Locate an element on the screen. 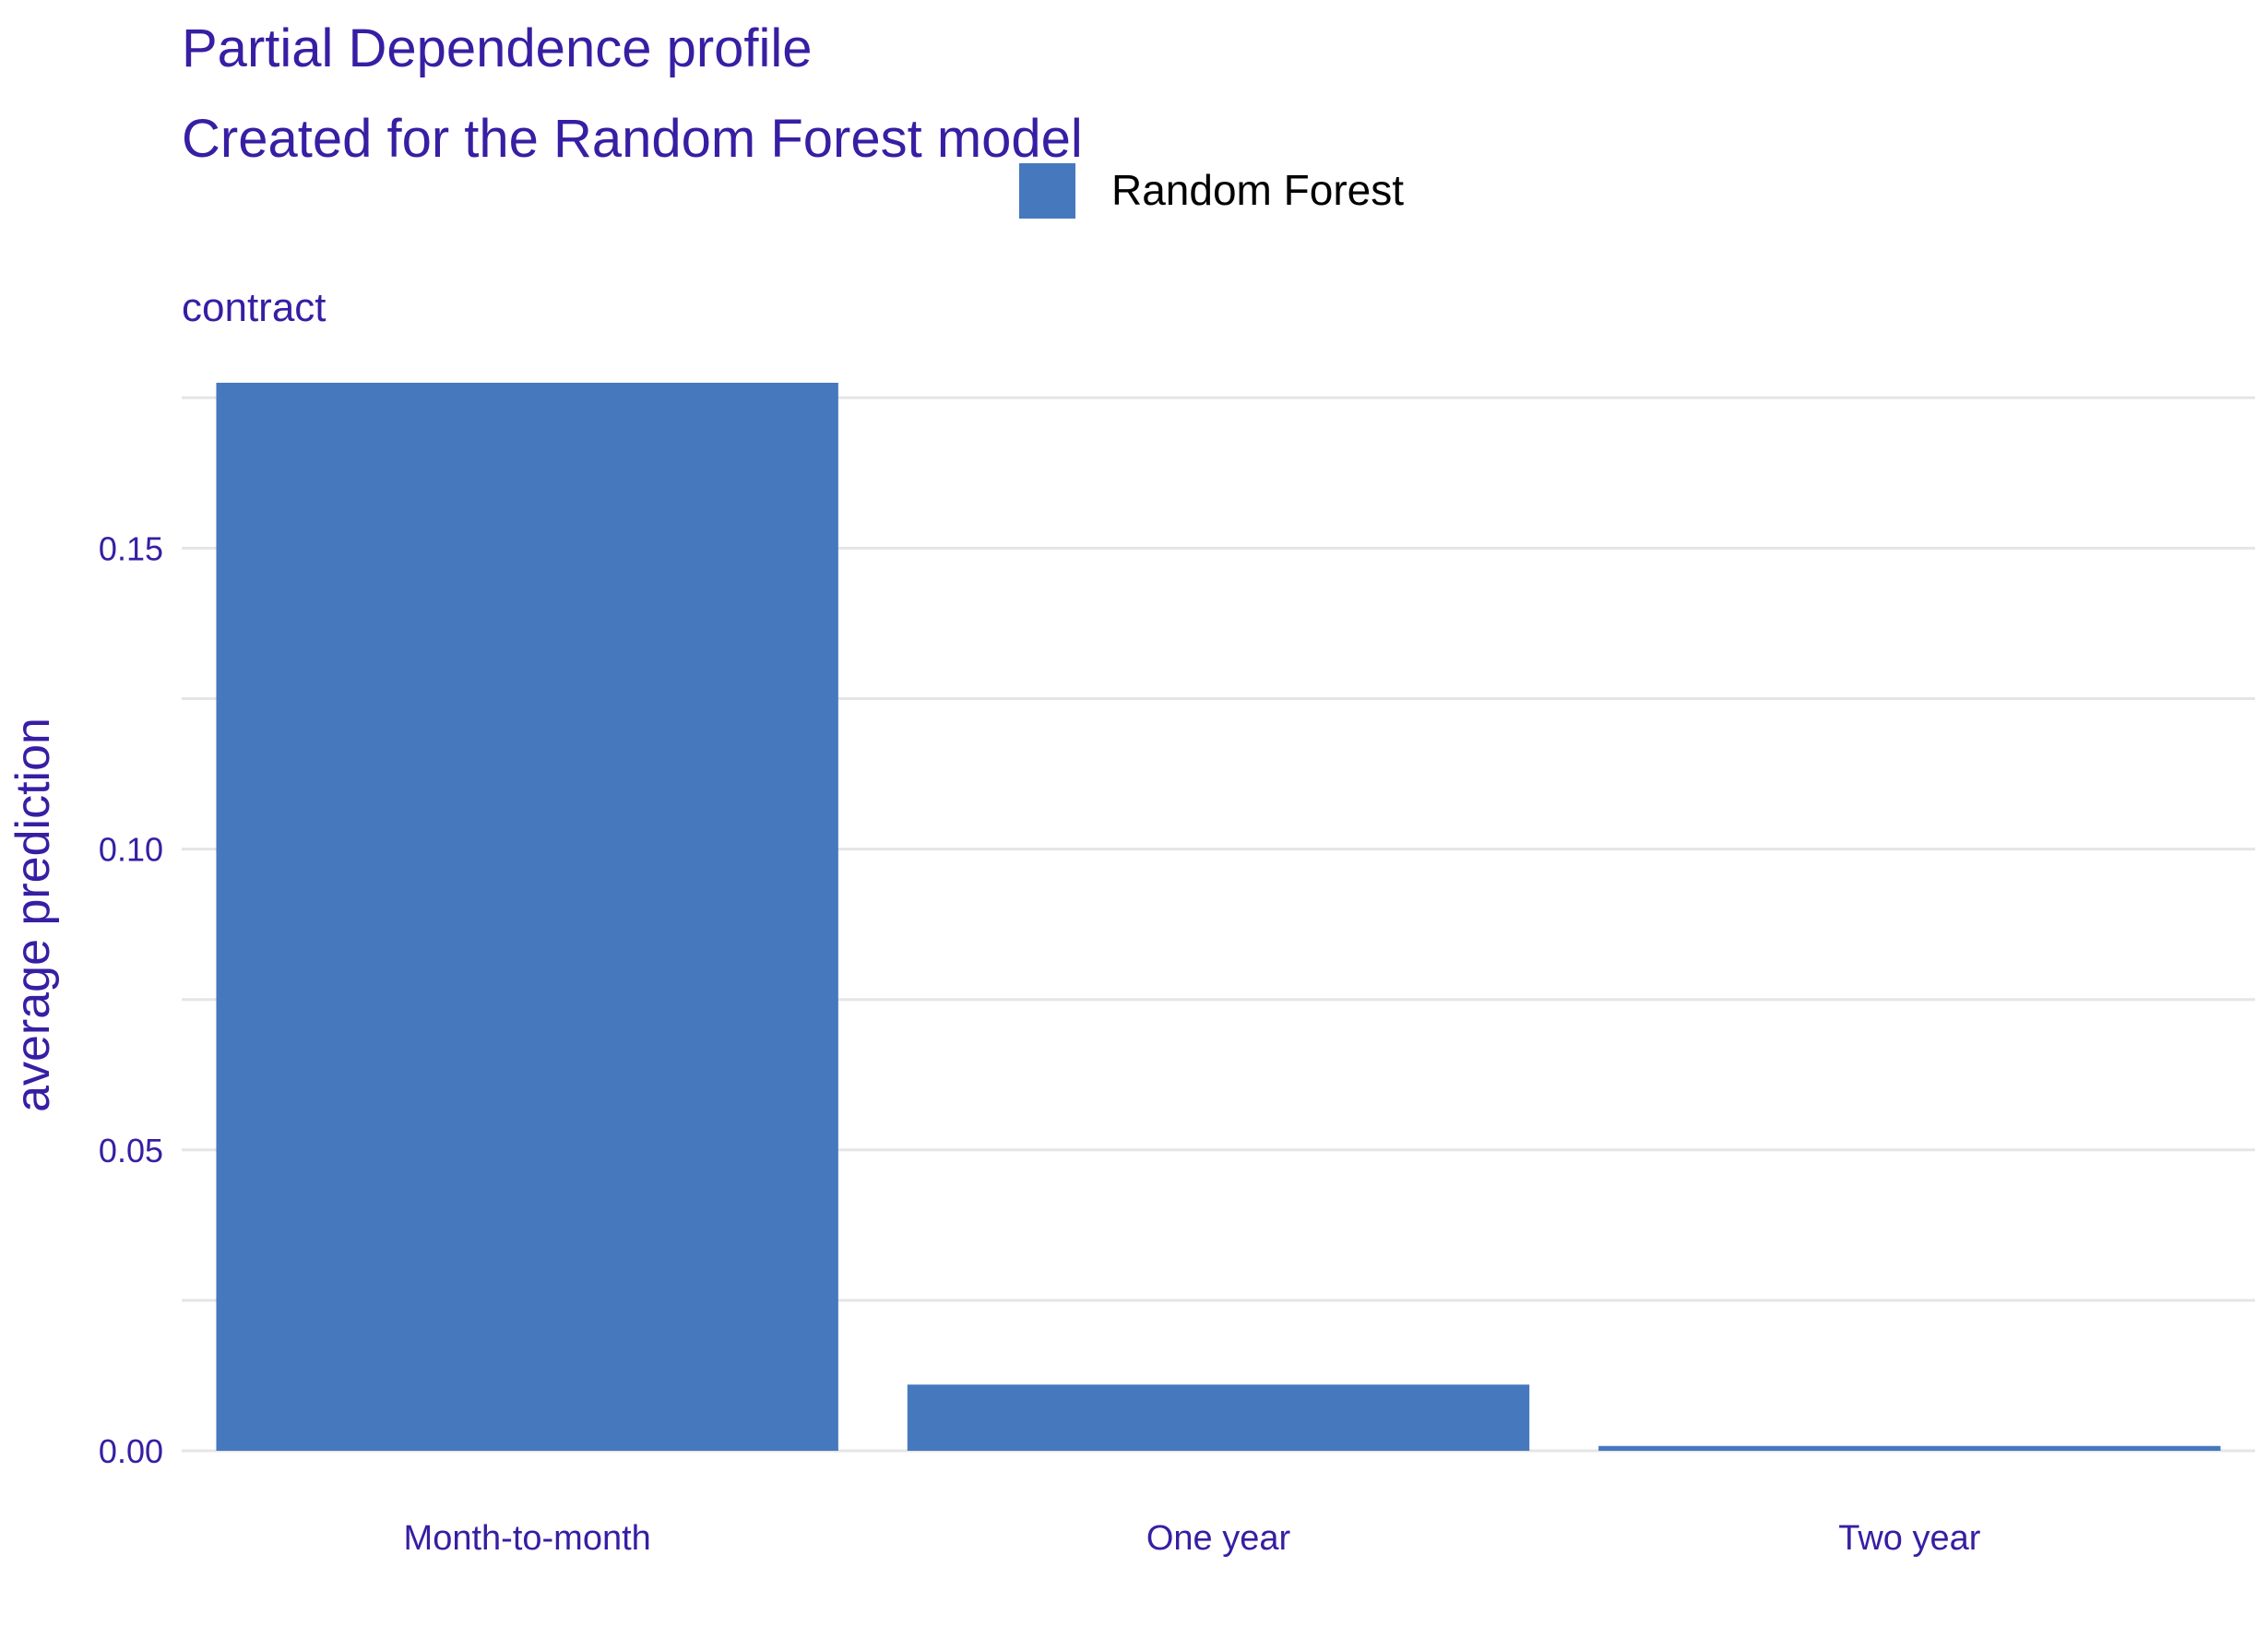 The height and width of the screenshot is (1650, 2268). y-axis-tick-labels: 0.00 0.05 0.10 0.15 is located at coordinates (131, 999).